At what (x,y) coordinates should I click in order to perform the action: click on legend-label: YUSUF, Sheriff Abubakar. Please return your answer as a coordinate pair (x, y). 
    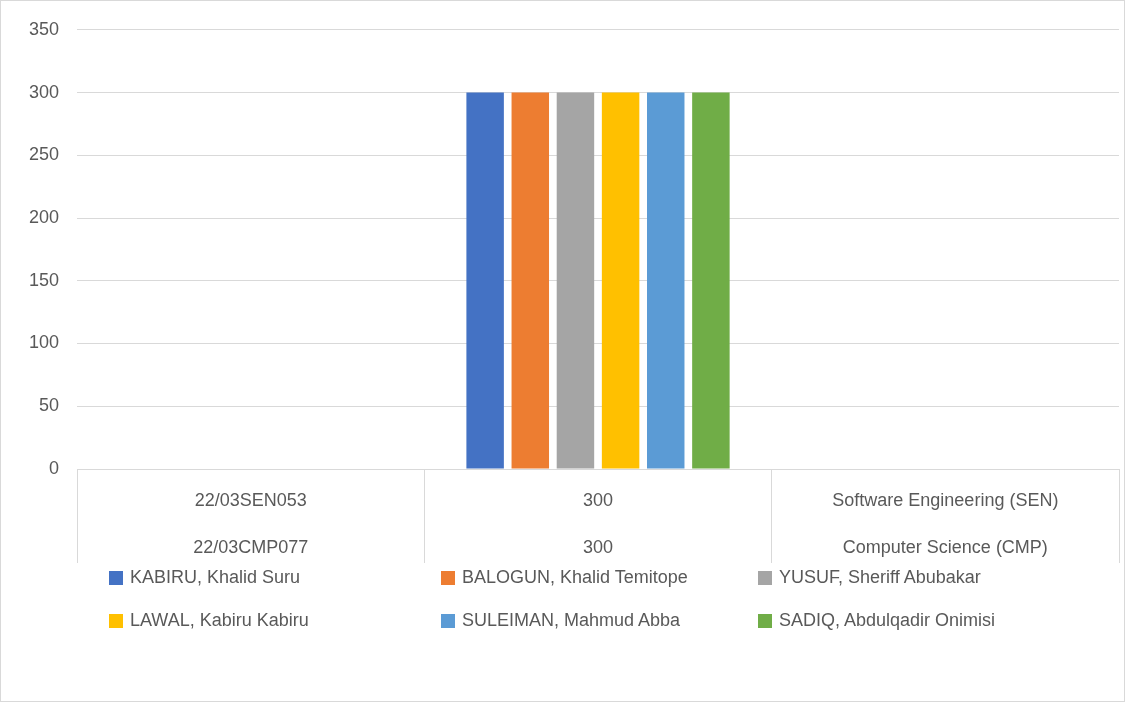
    Looking at the image, I should click on (880, 577).